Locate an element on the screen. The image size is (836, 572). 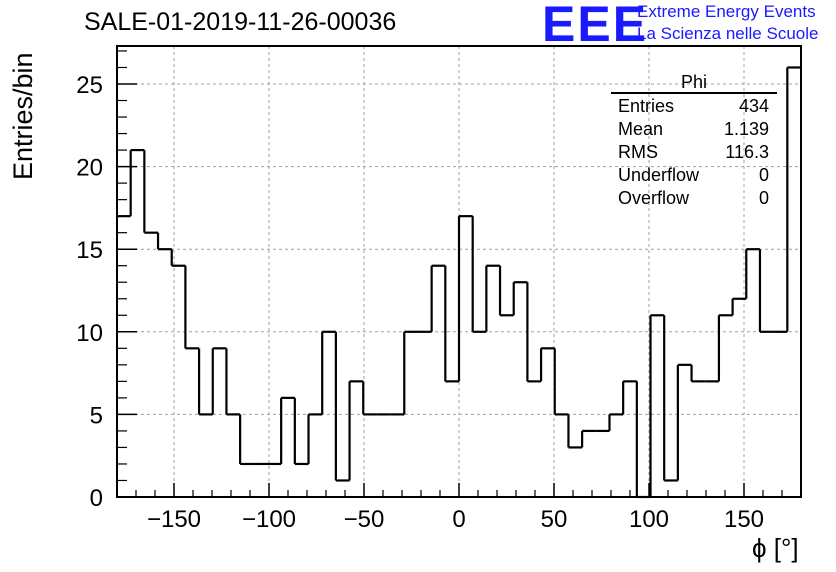
stats-value: 1.139 is located at coordinates (746, 129).